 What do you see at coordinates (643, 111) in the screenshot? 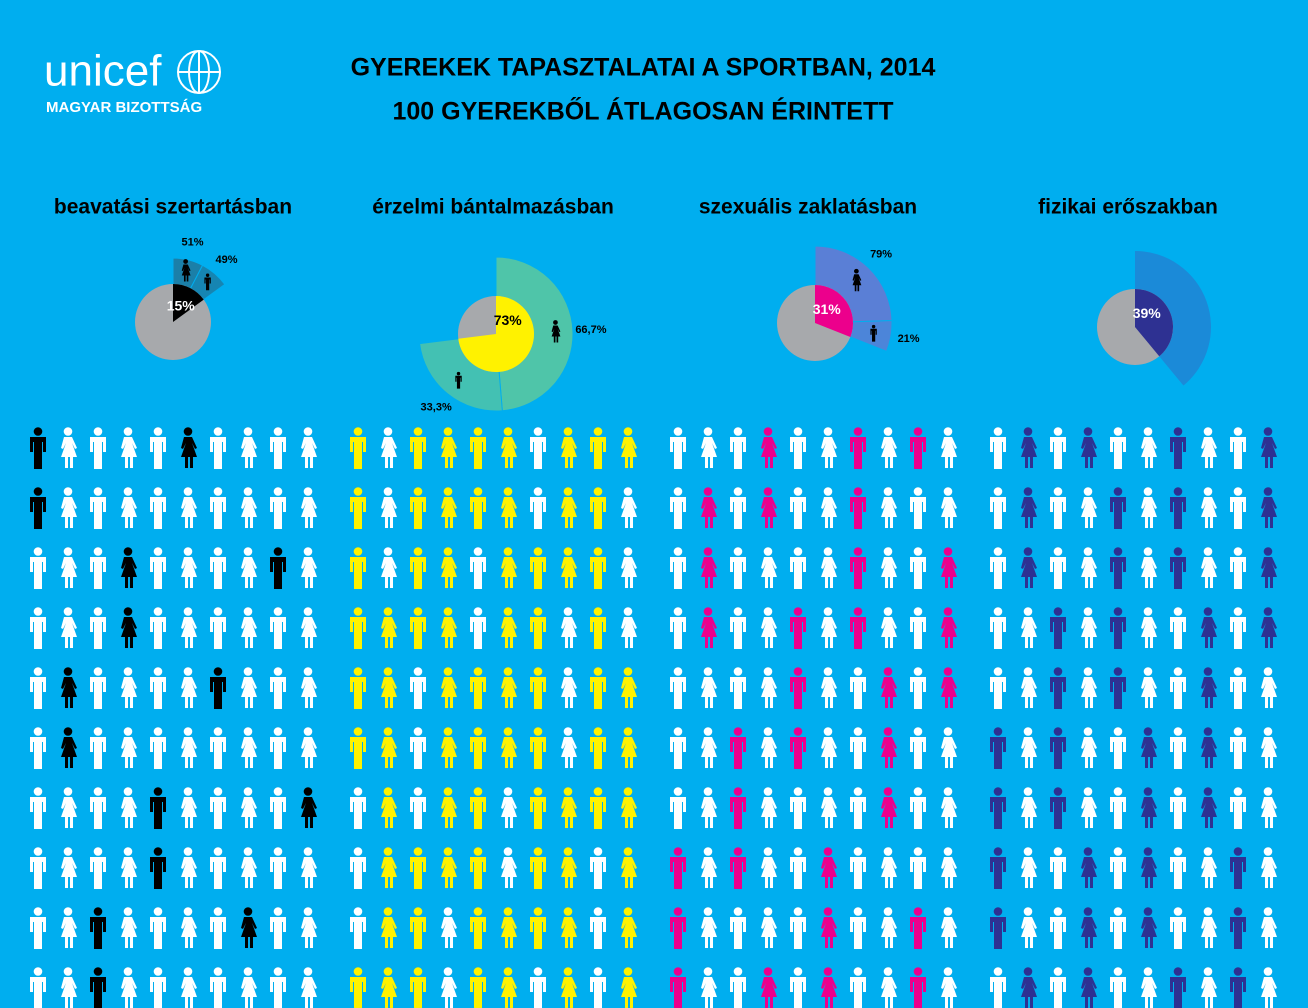
I see `title-line: 100 GYEREKBŐL ÁTLAGOSAN ÉRINTETT` at bounding box center [643, 111].